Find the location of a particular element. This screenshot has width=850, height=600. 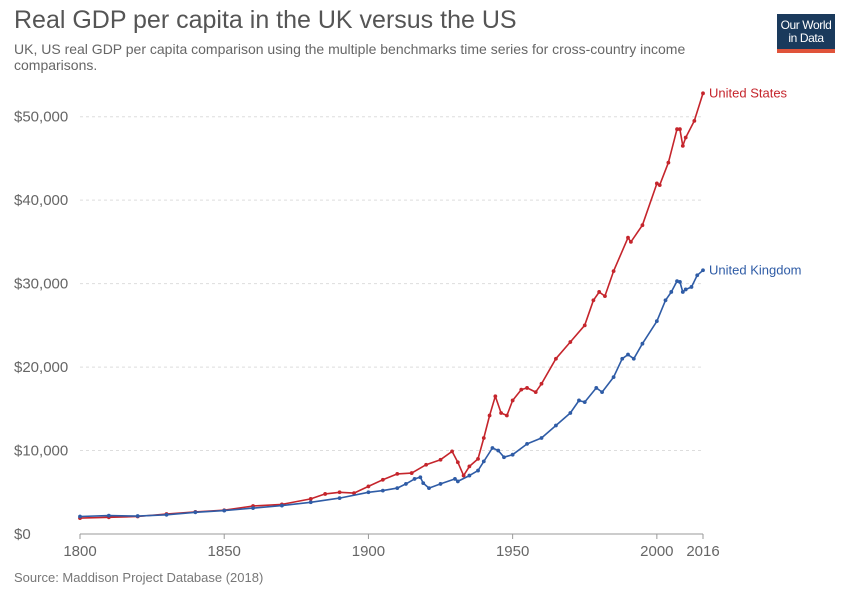

y-tick-label: $20,000 is located at coordinates (41, 367).